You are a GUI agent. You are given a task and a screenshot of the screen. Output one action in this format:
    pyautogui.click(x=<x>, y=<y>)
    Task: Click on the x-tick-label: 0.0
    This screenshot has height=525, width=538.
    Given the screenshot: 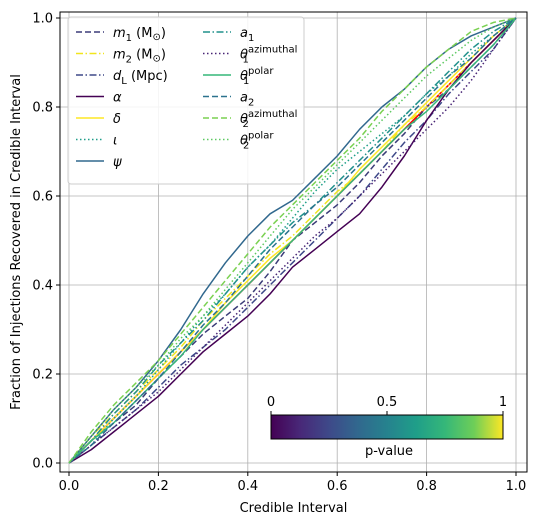 What is the action you would take?
    pyautogui.click(x=69, y=486)
    